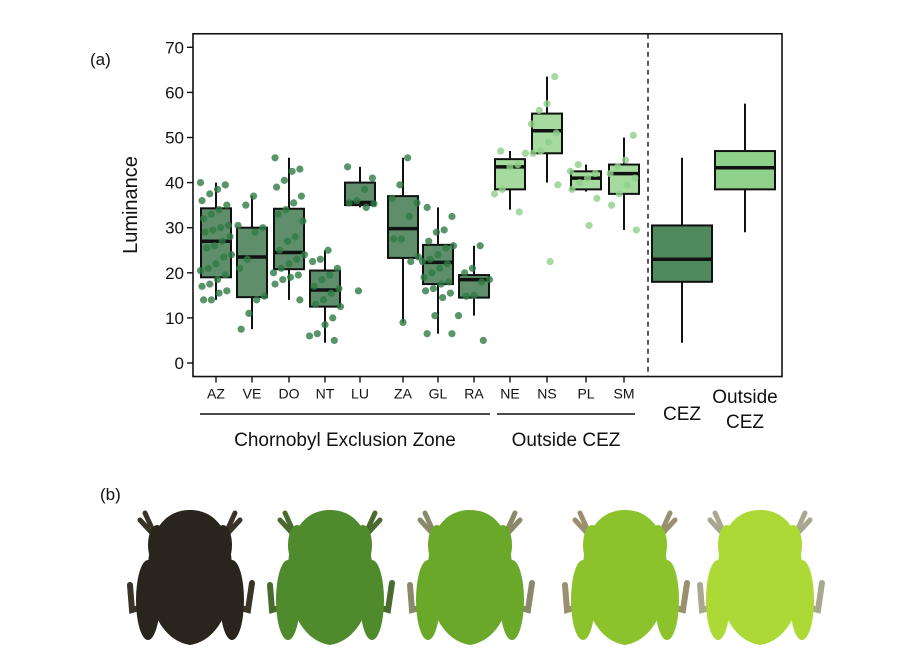  Describe the element at coordinates (190, 524) in the screenshot. I see `frog-front-toes` at that location.